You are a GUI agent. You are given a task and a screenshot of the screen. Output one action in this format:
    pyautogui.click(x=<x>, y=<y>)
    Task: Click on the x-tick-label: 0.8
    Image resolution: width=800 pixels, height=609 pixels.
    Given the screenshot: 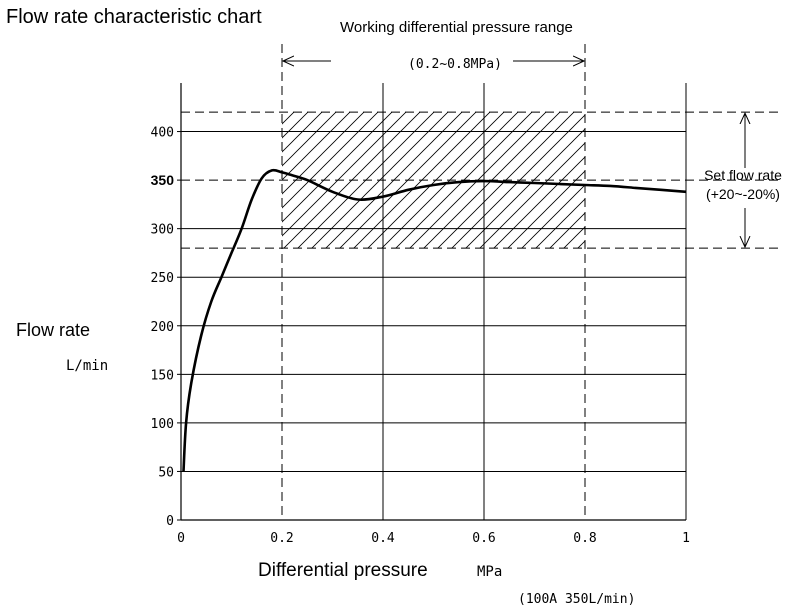 What is the action you would take?
    pyautogui.click(x=584, y=538)
    